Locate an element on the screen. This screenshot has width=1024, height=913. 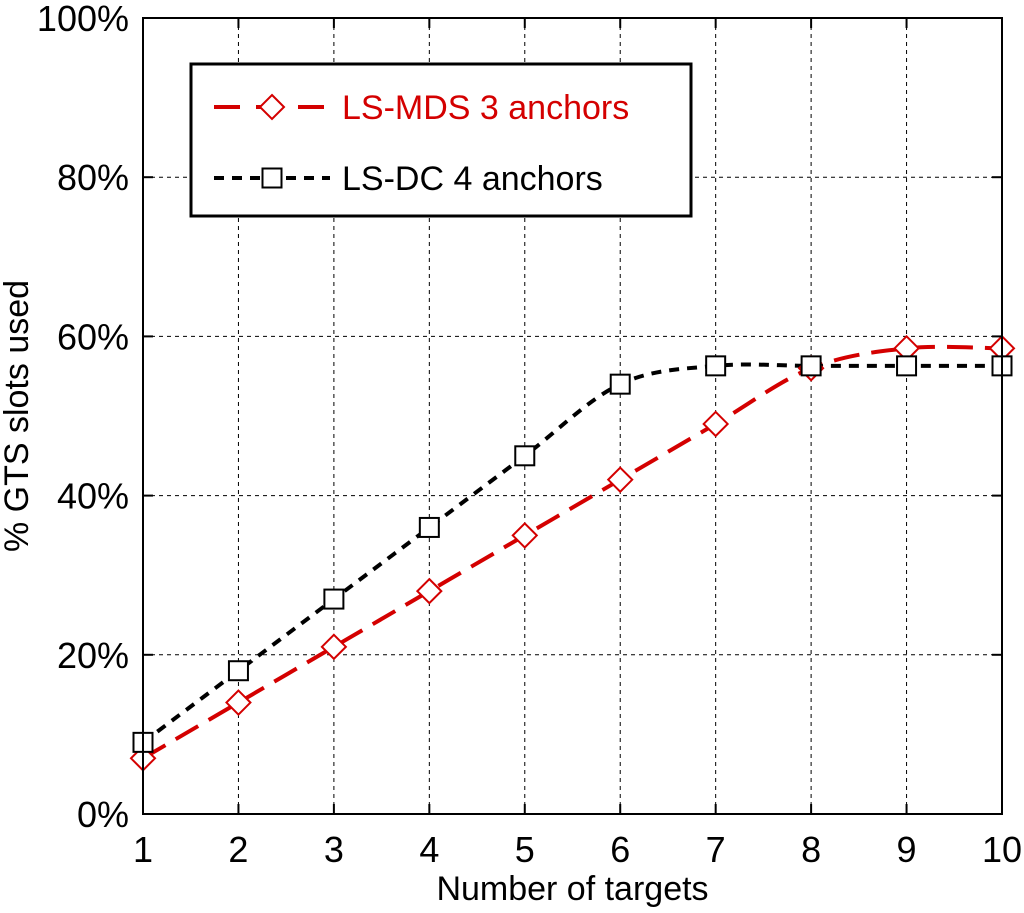
legend: LS-MDS 3 anchors LS-DC 4 anchors is located at coordinates (441, 140).